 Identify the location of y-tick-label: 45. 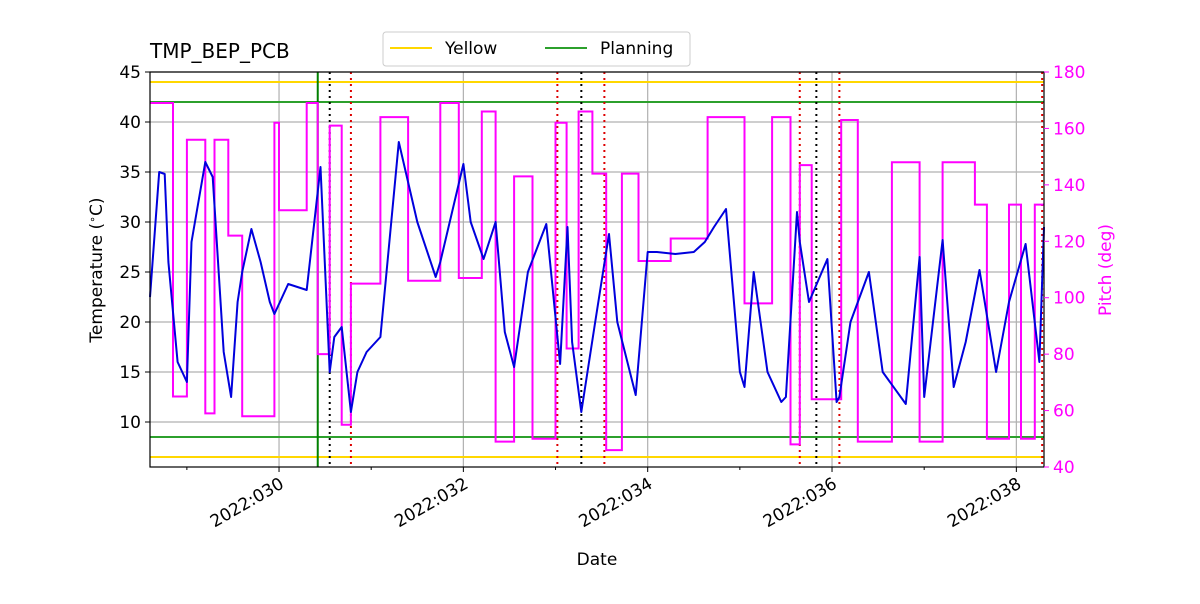
(130, 73).